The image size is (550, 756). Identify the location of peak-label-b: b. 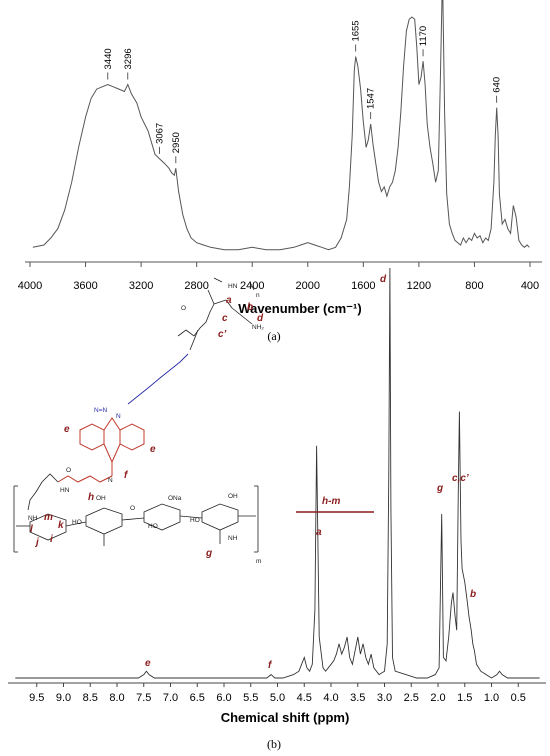
(473, 594).